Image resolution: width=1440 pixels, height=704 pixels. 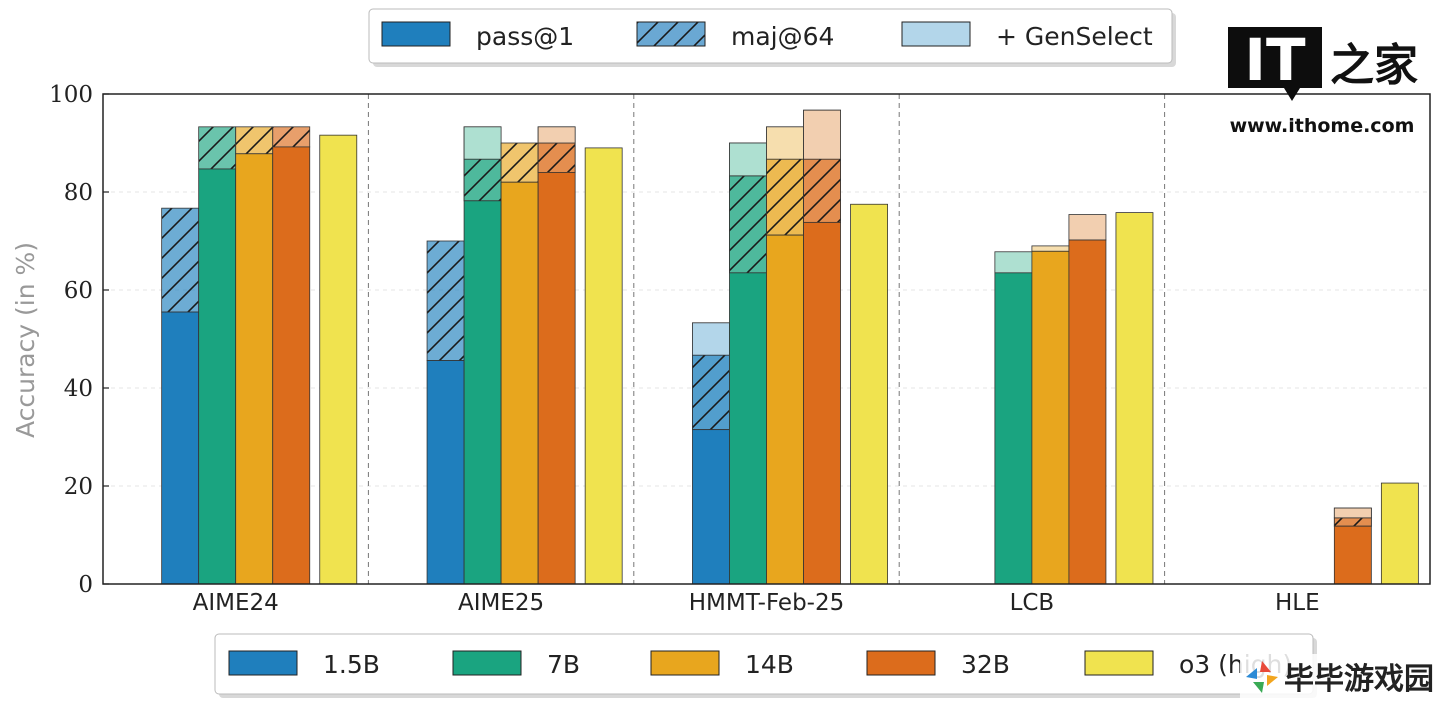 I want to click on bar-maj64-14B-AIME25, so click(x=519, y=162).